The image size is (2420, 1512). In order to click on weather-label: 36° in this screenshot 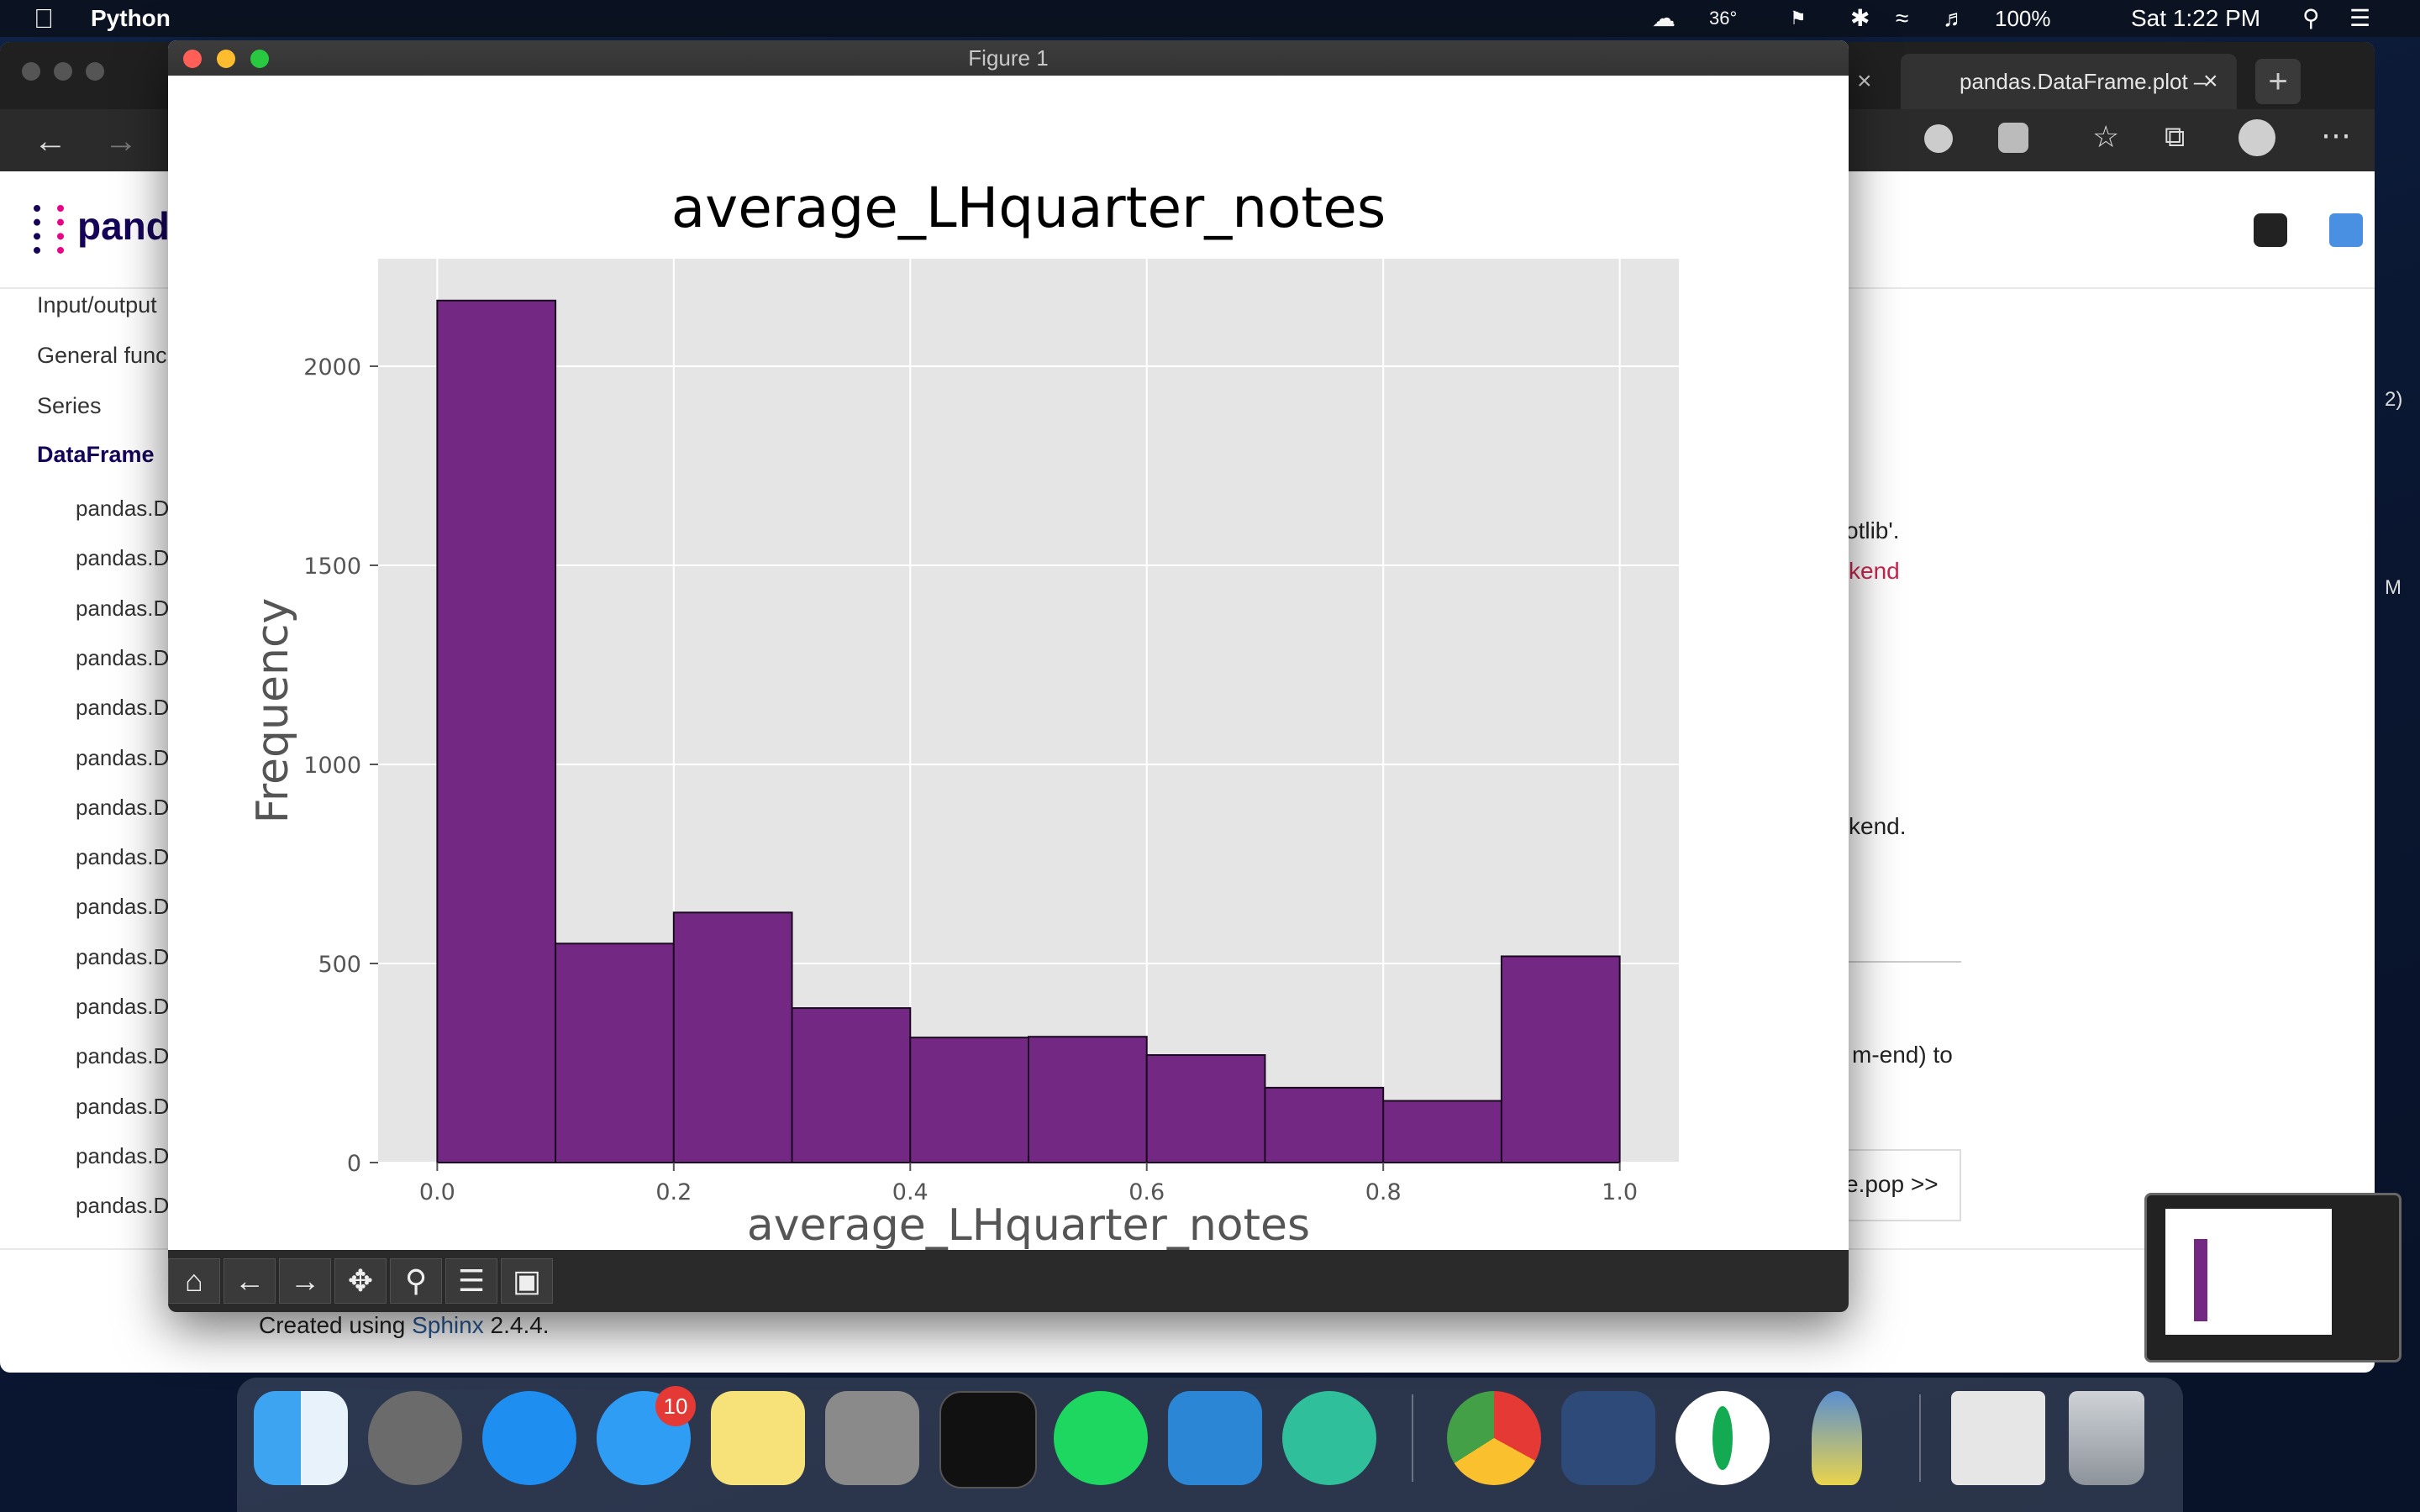, I will do `click(1724, 18)`.